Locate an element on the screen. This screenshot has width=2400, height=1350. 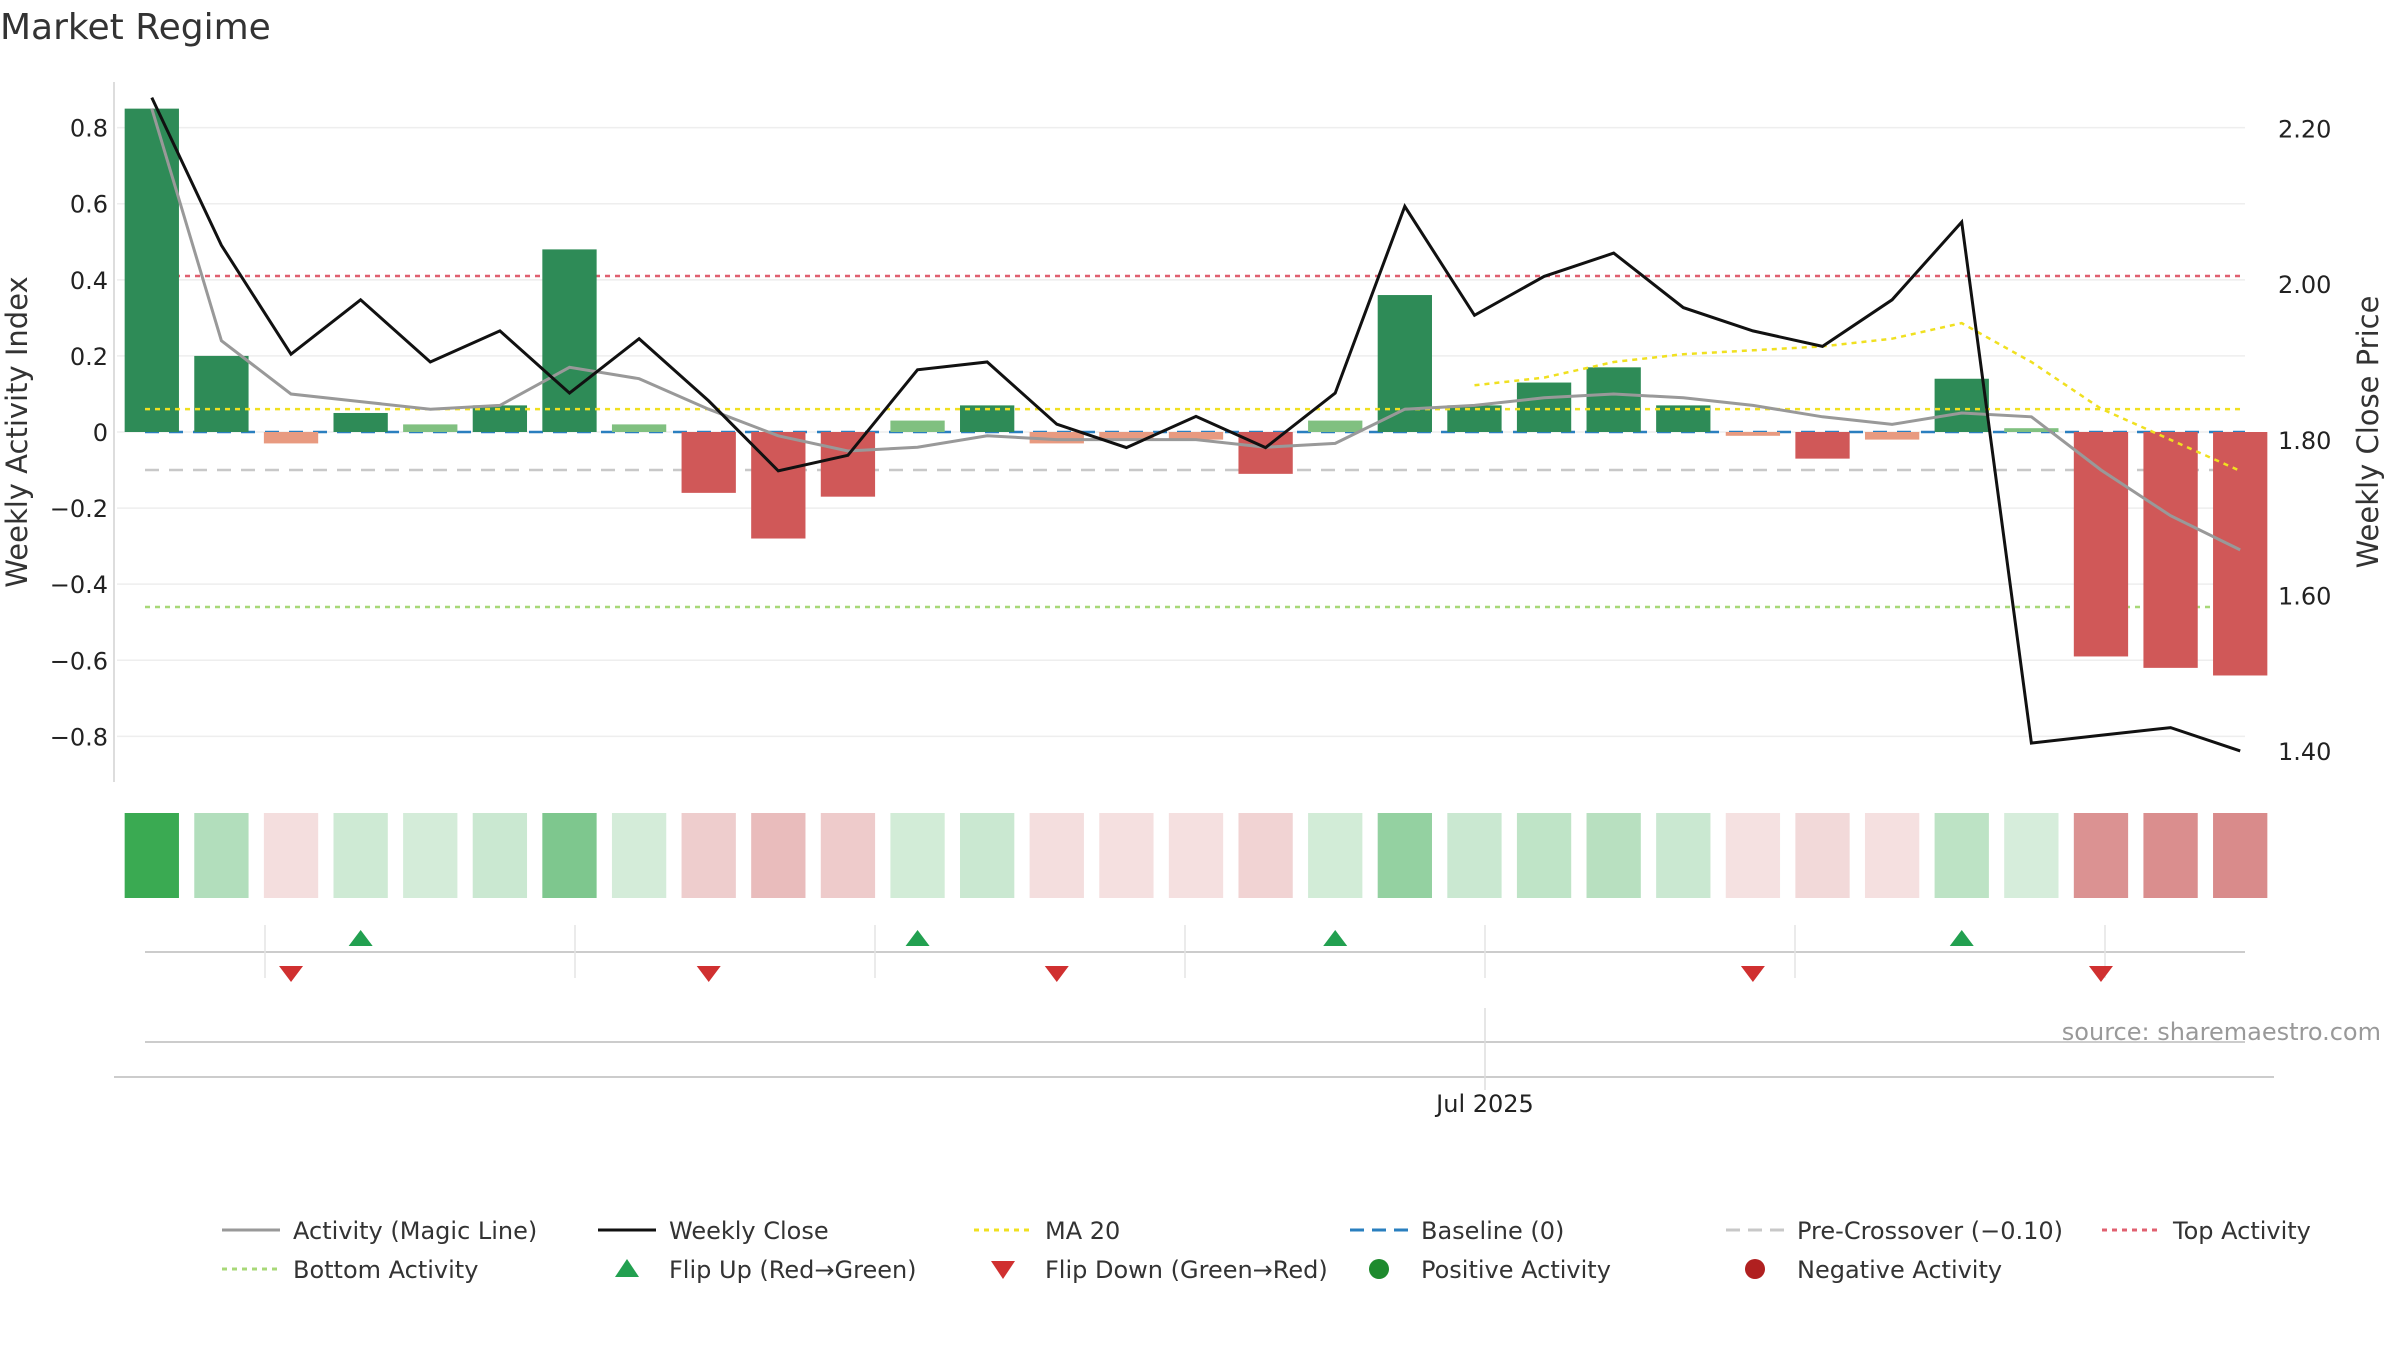
y-tick-label-right: 2.20 is located at coordinates (2304, 130).